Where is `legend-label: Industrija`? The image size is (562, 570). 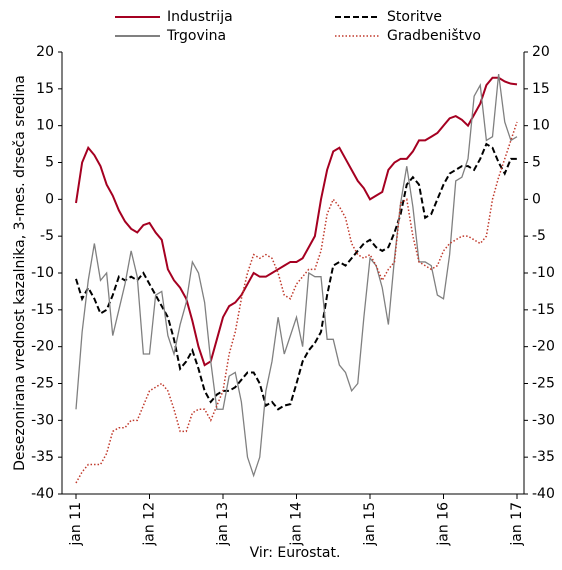 legend-label: Industrija is located at coordinates (200, 17).